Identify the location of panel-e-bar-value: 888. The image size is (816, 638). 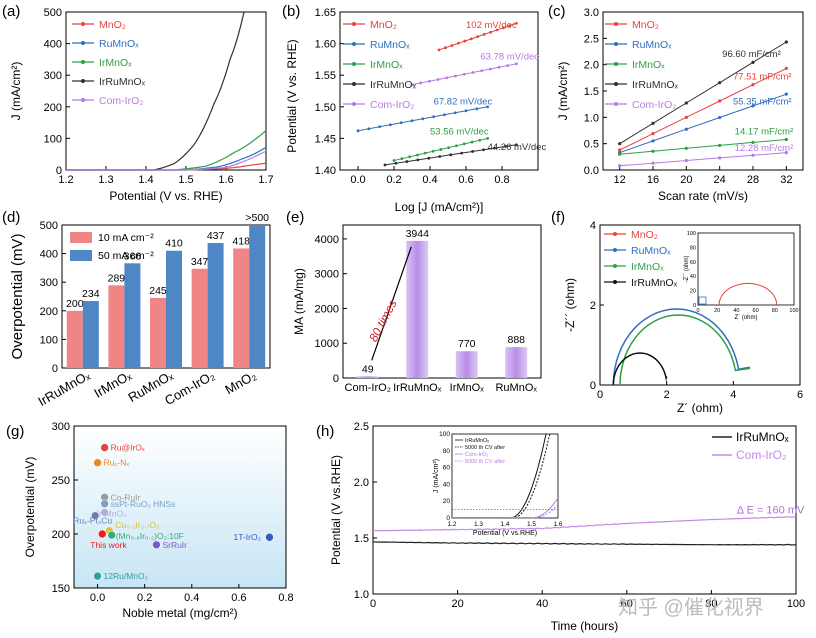
(516, 340).